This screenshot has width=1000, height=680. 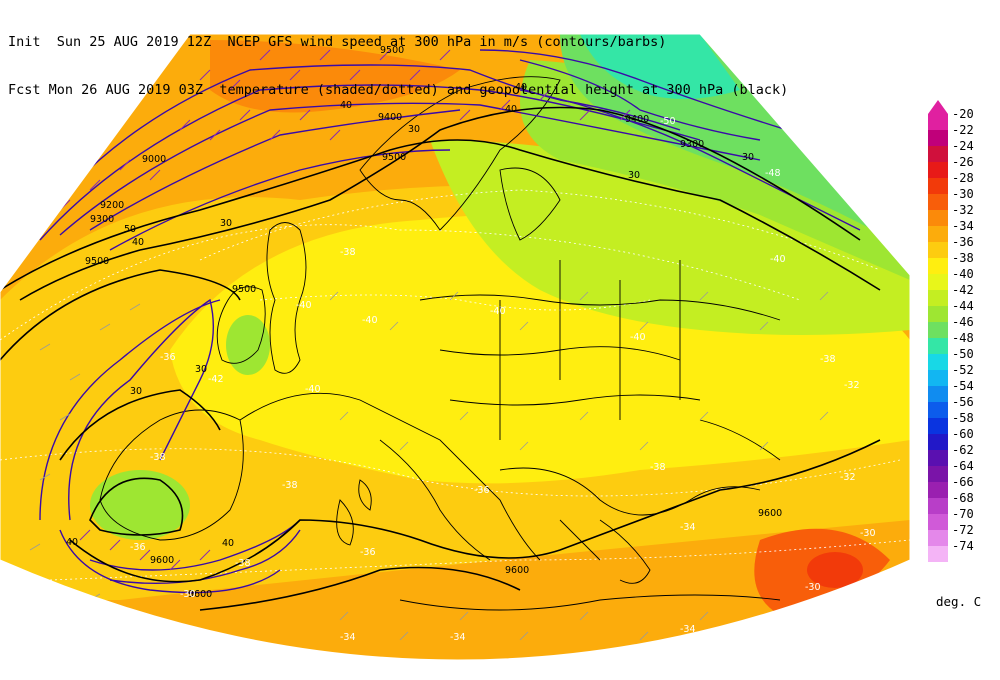 I want to click on legend-label: -20, so click(x=963, y=114).